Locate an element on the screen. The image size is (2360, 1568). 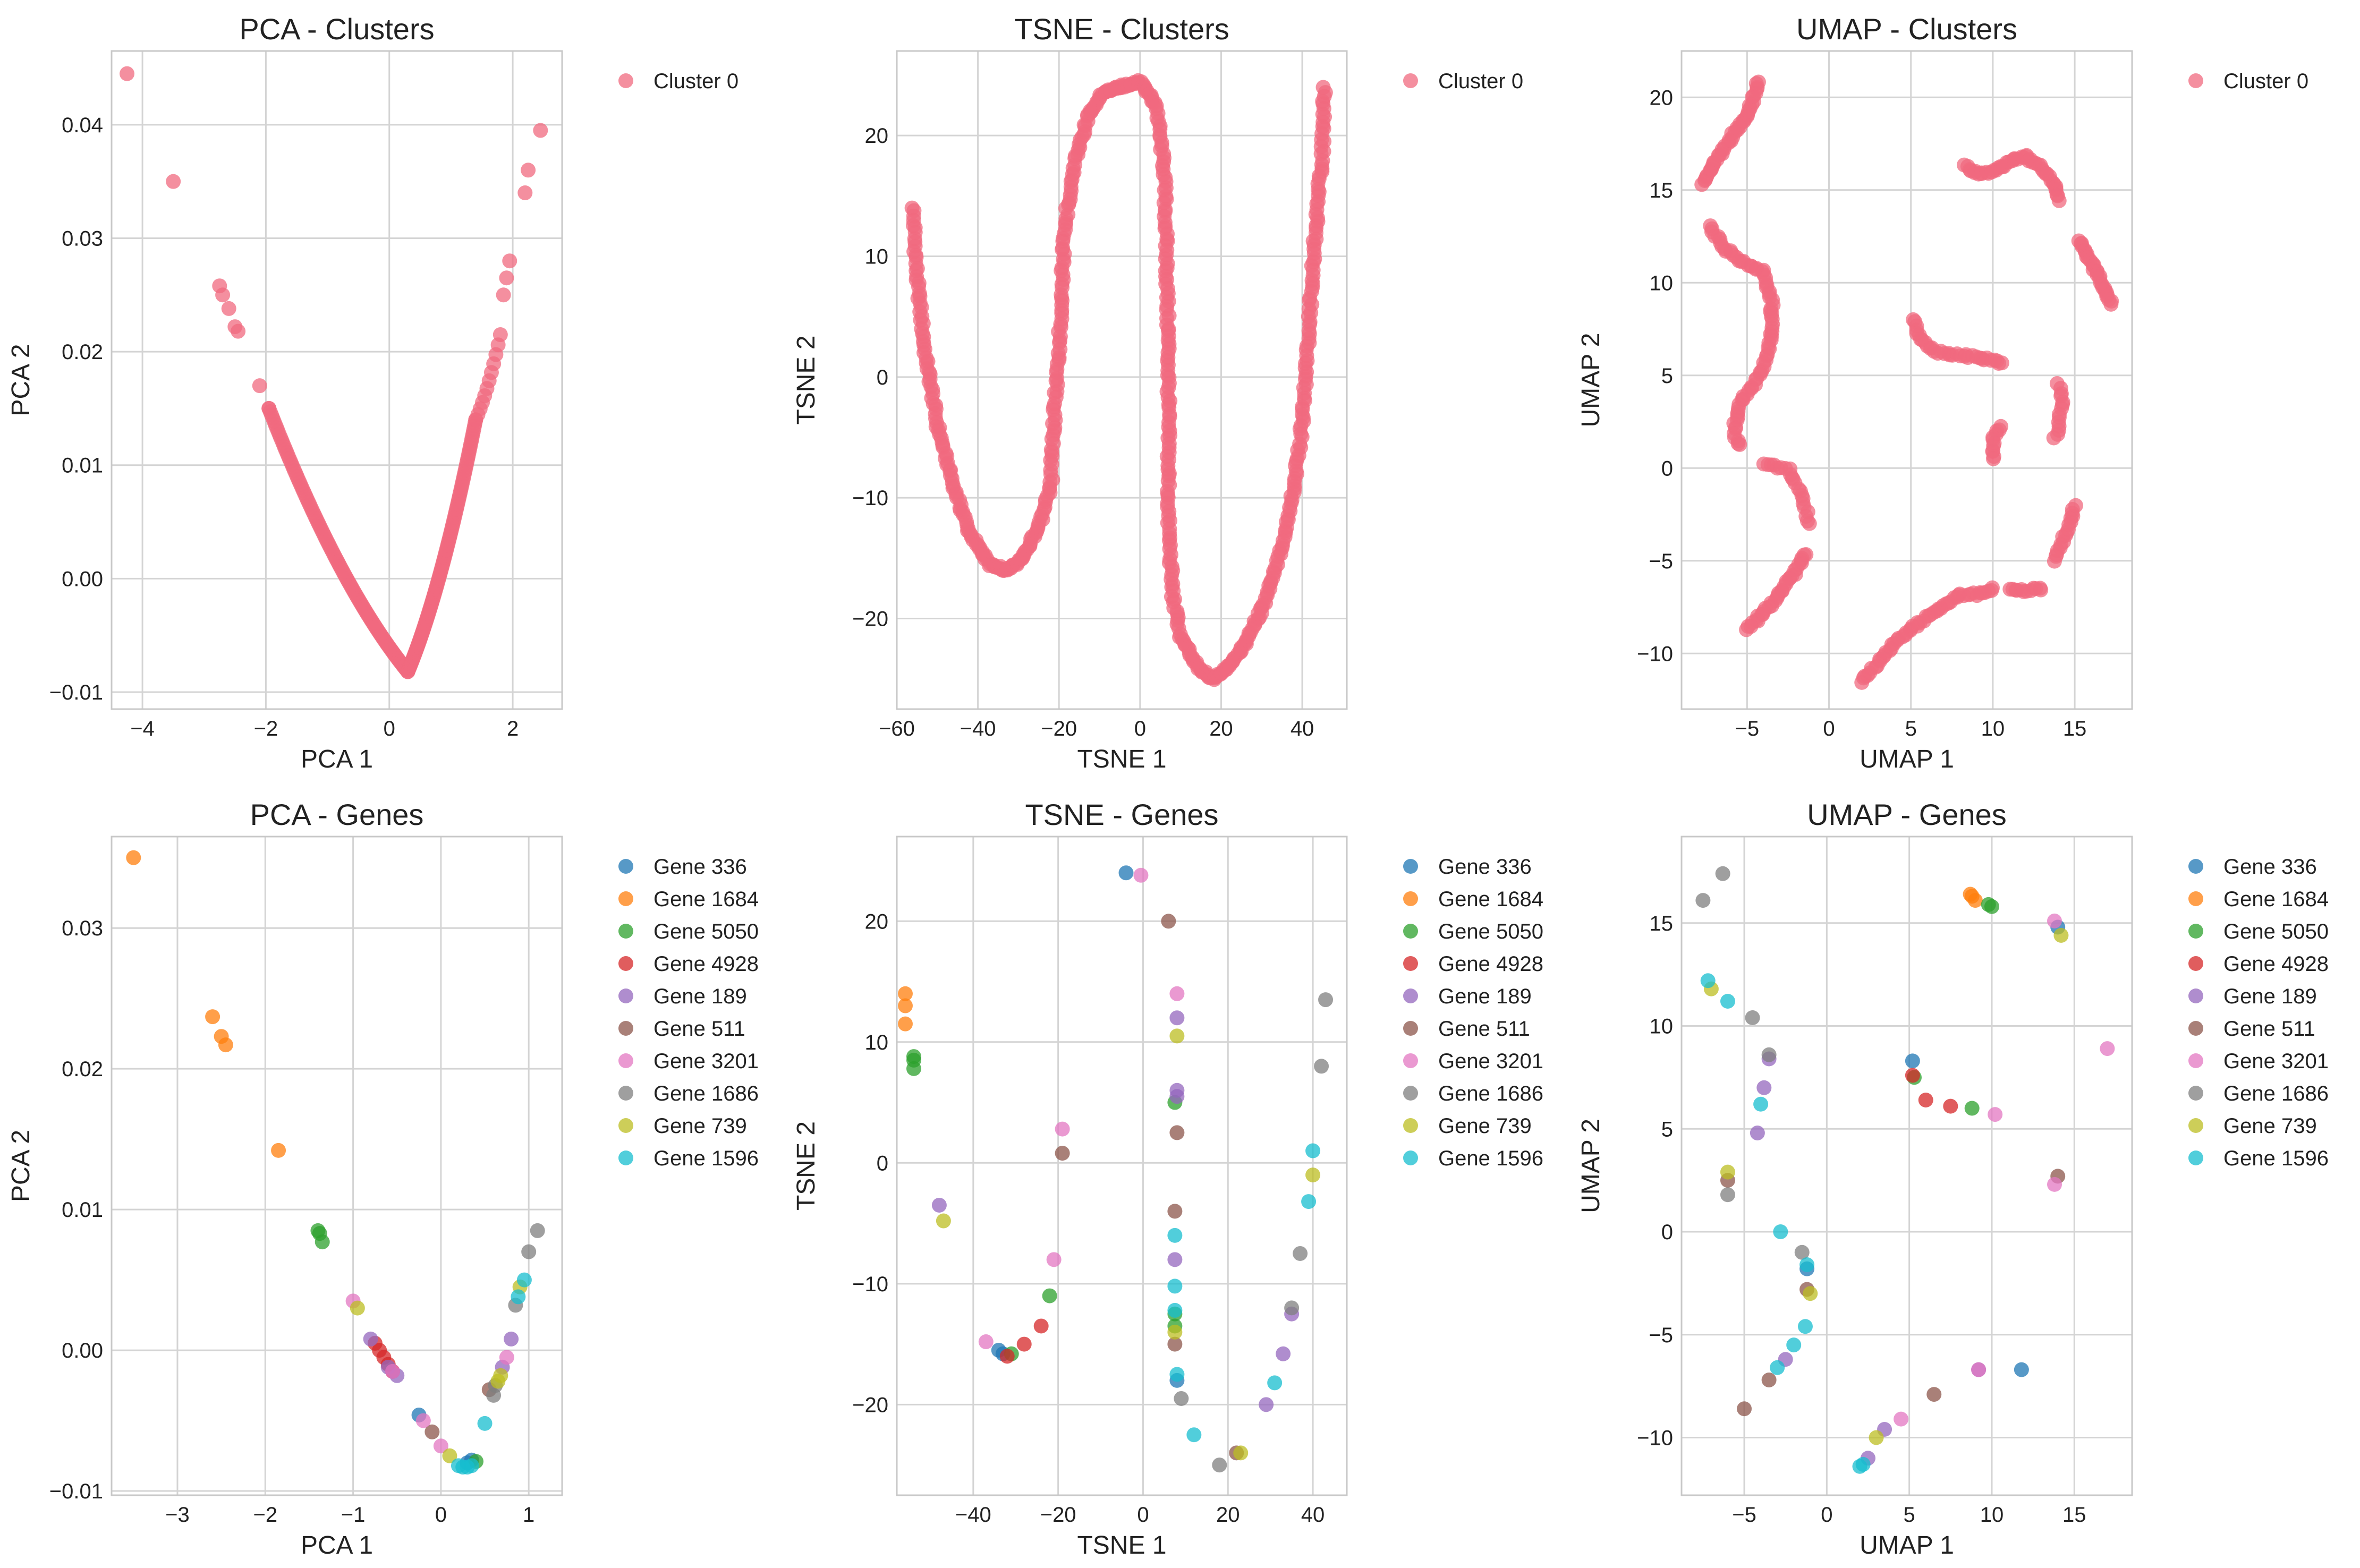
legend-entry: Gene 1596 is located at coordinates (1490, 1158).